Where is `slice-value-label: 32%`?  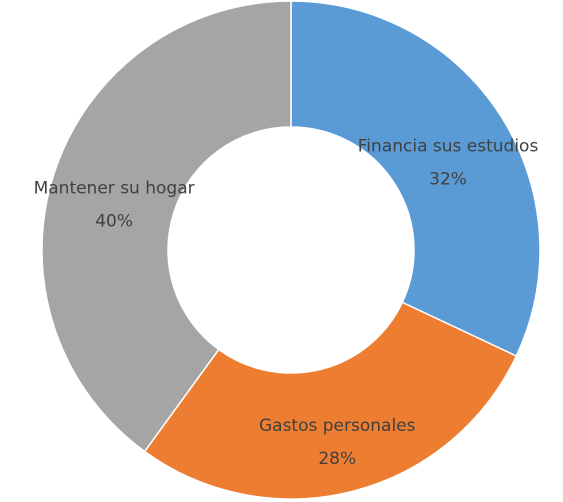
slice-value-label: 32% is located at coordinates (448, 179).